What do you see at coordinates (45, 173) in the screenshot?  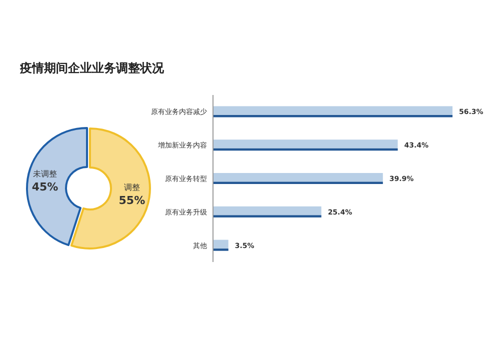 I see `slice-label: 未调整` at bounding box center [45, 173].